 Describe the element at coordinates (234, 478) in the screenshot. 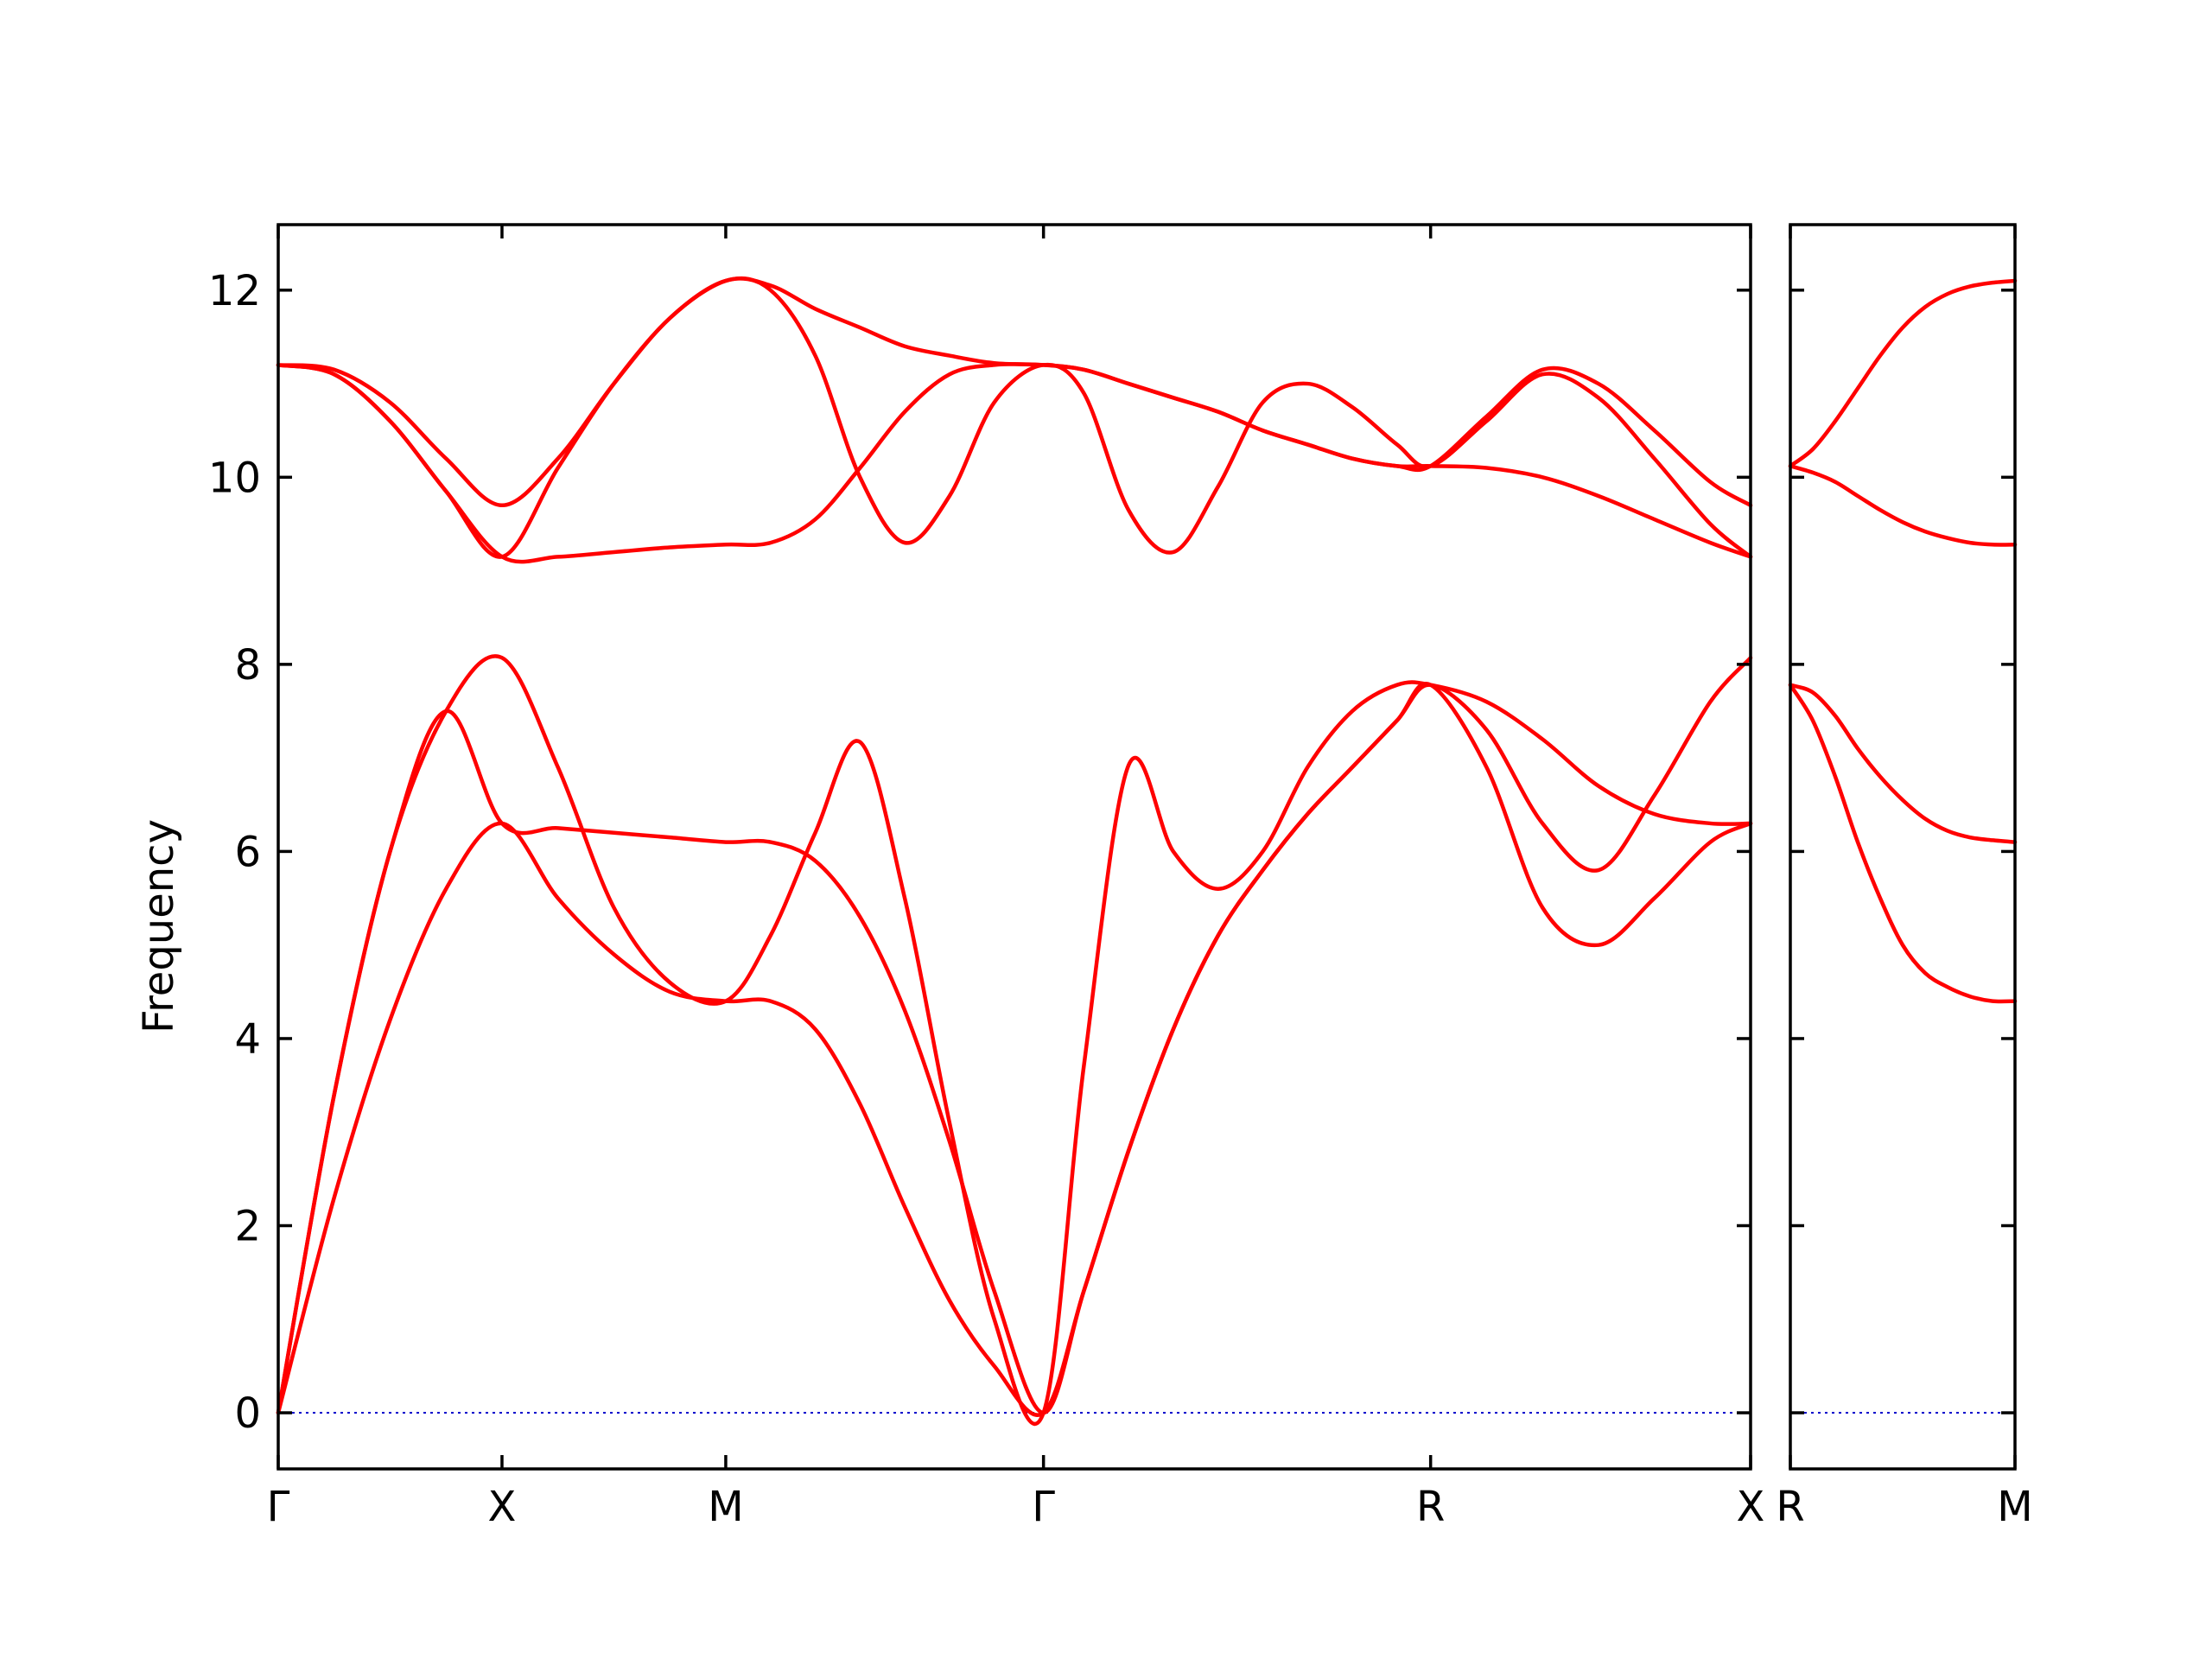

I see `y-tick-label: 10` at that location.